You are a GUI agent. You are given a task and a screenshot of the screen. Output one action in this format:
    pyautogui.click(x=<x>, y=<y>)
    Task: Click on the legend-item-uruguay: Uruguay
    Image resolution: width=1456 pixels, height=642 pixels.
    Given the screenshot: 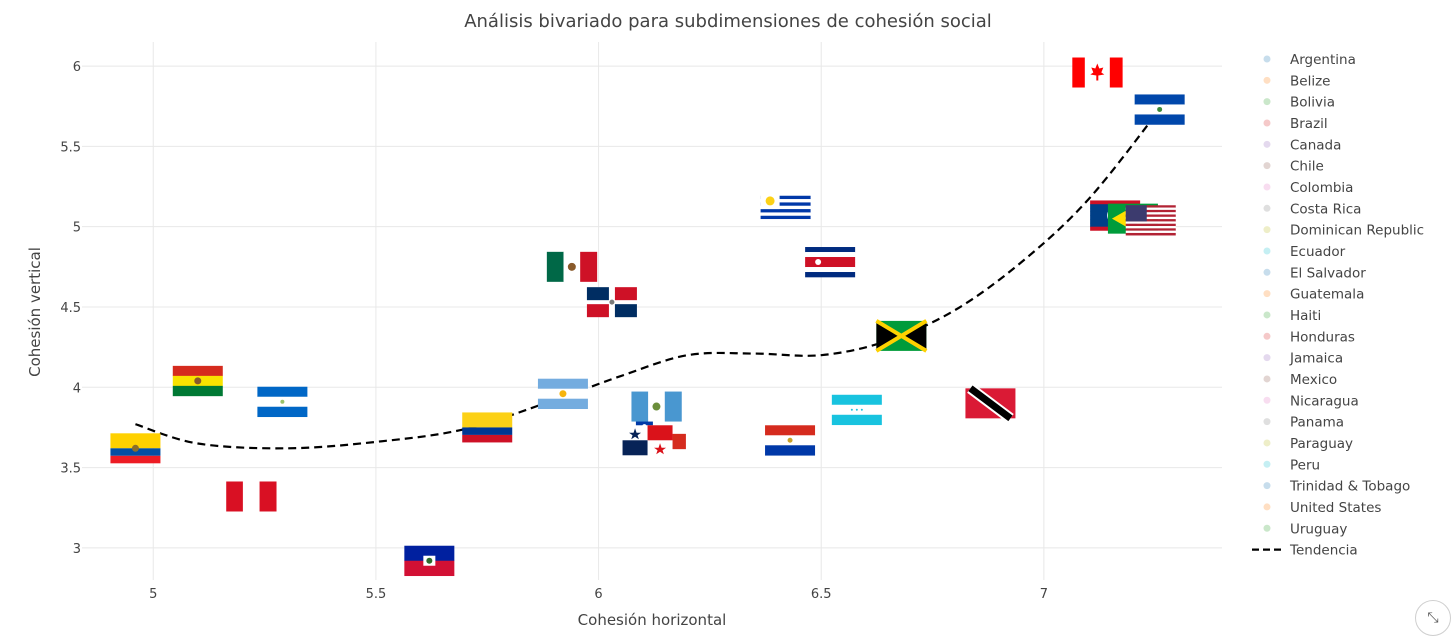 What is the action you would take?
    pyautogui.click(x=1305, y=529)
    